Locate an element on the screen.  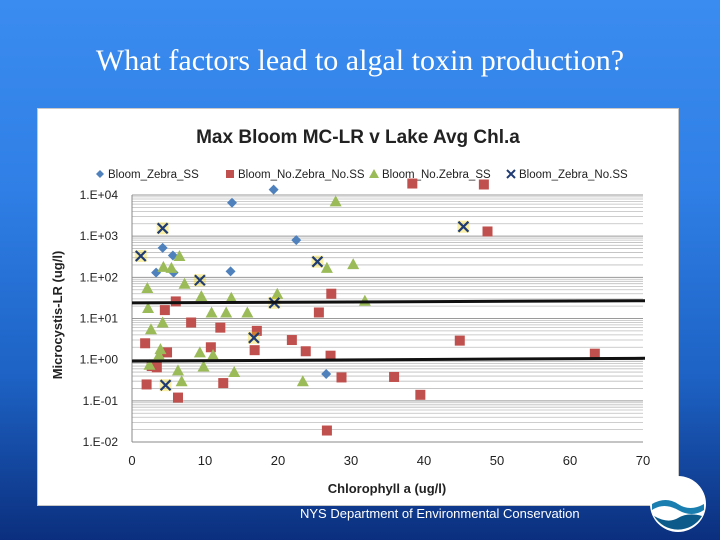
x-tick-label: 40 is located at coordinates (424, 460).